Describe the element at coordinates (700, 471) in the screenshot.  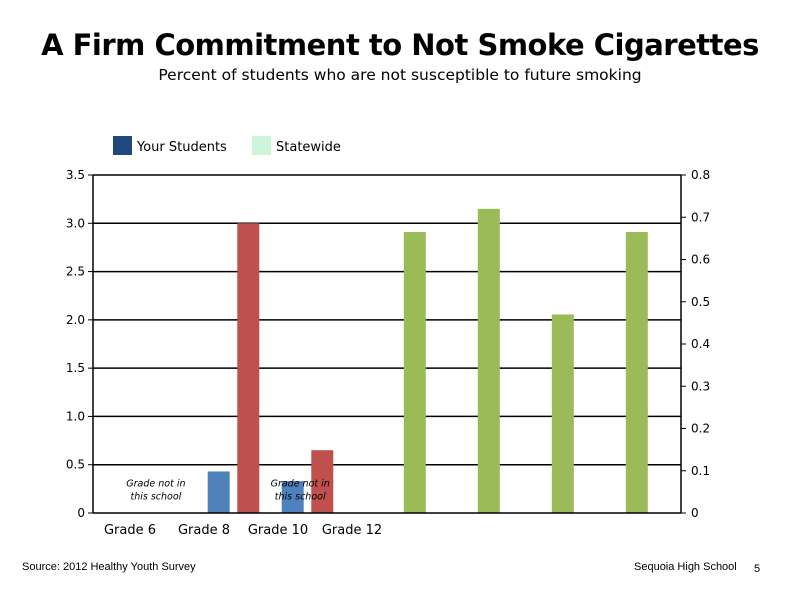
I see `right-axis-tick-label: 0.1` at that location.